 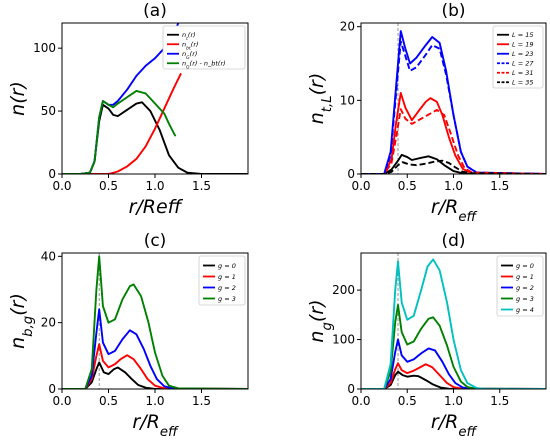 What do you see at coordinates (189, 36) in the screenshot?
I see `legend-label: nt(r)` at bounding box center [189, 36].